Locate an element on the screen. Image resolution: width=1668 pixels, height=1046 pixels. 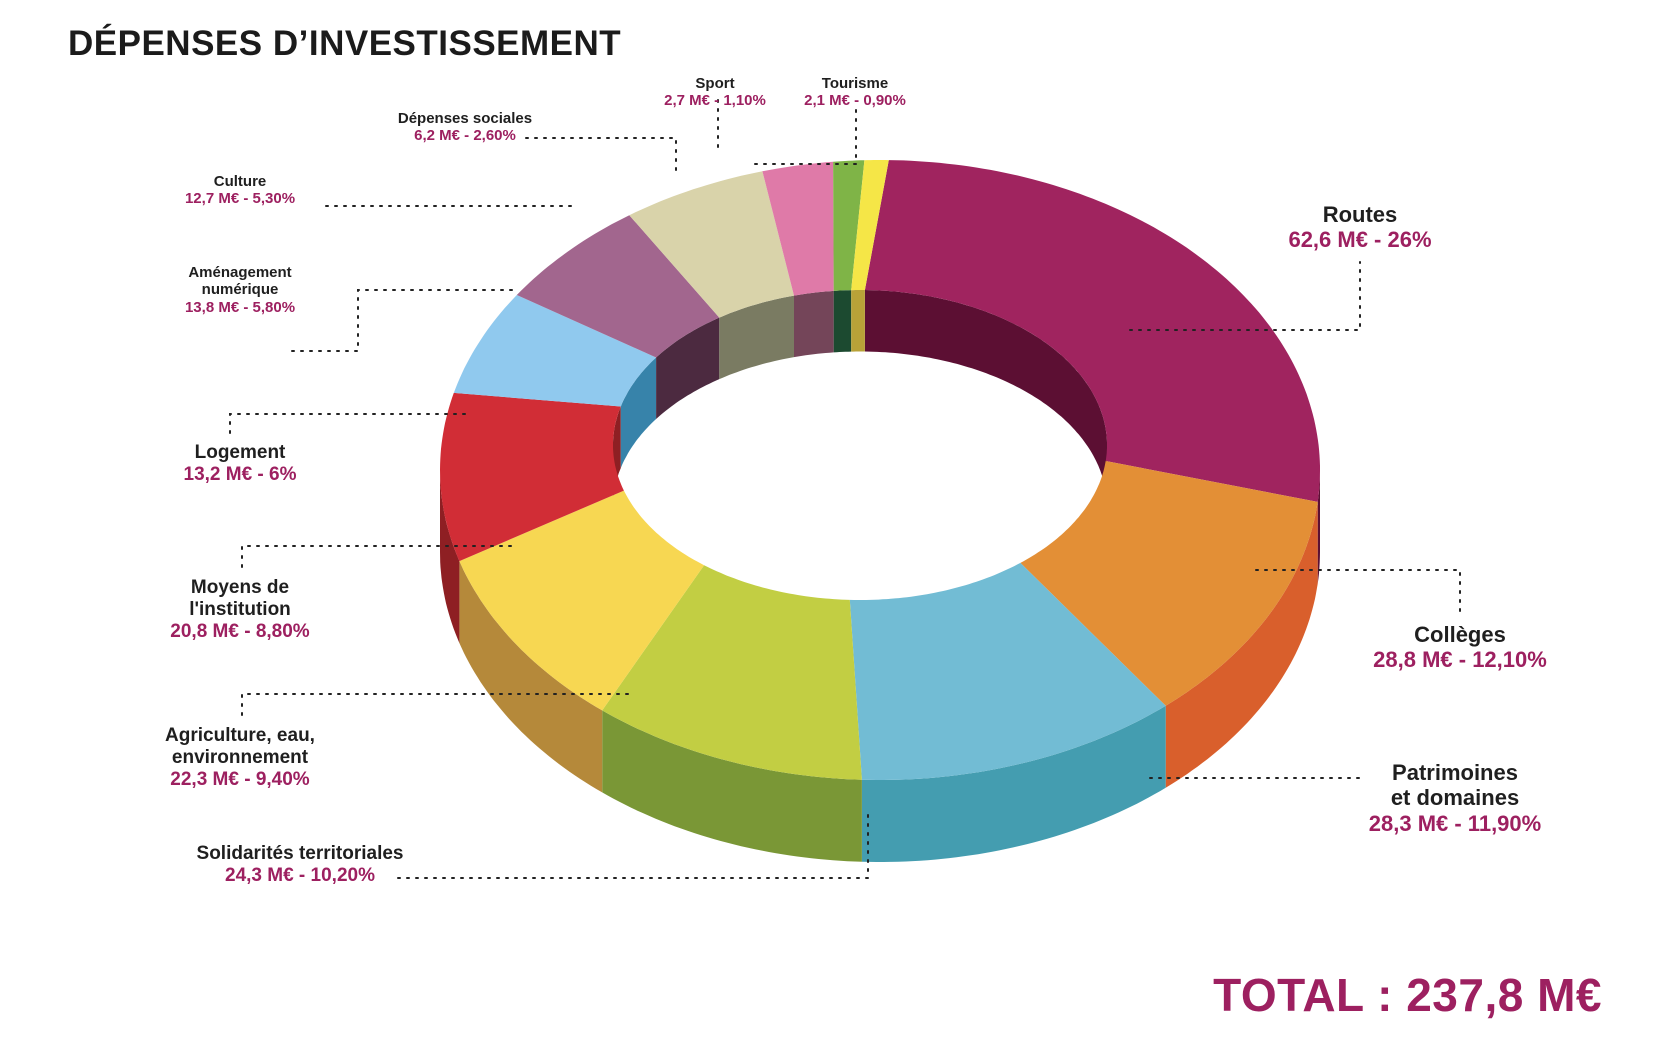
leader-line-logement is located at coordinates (348, 423).